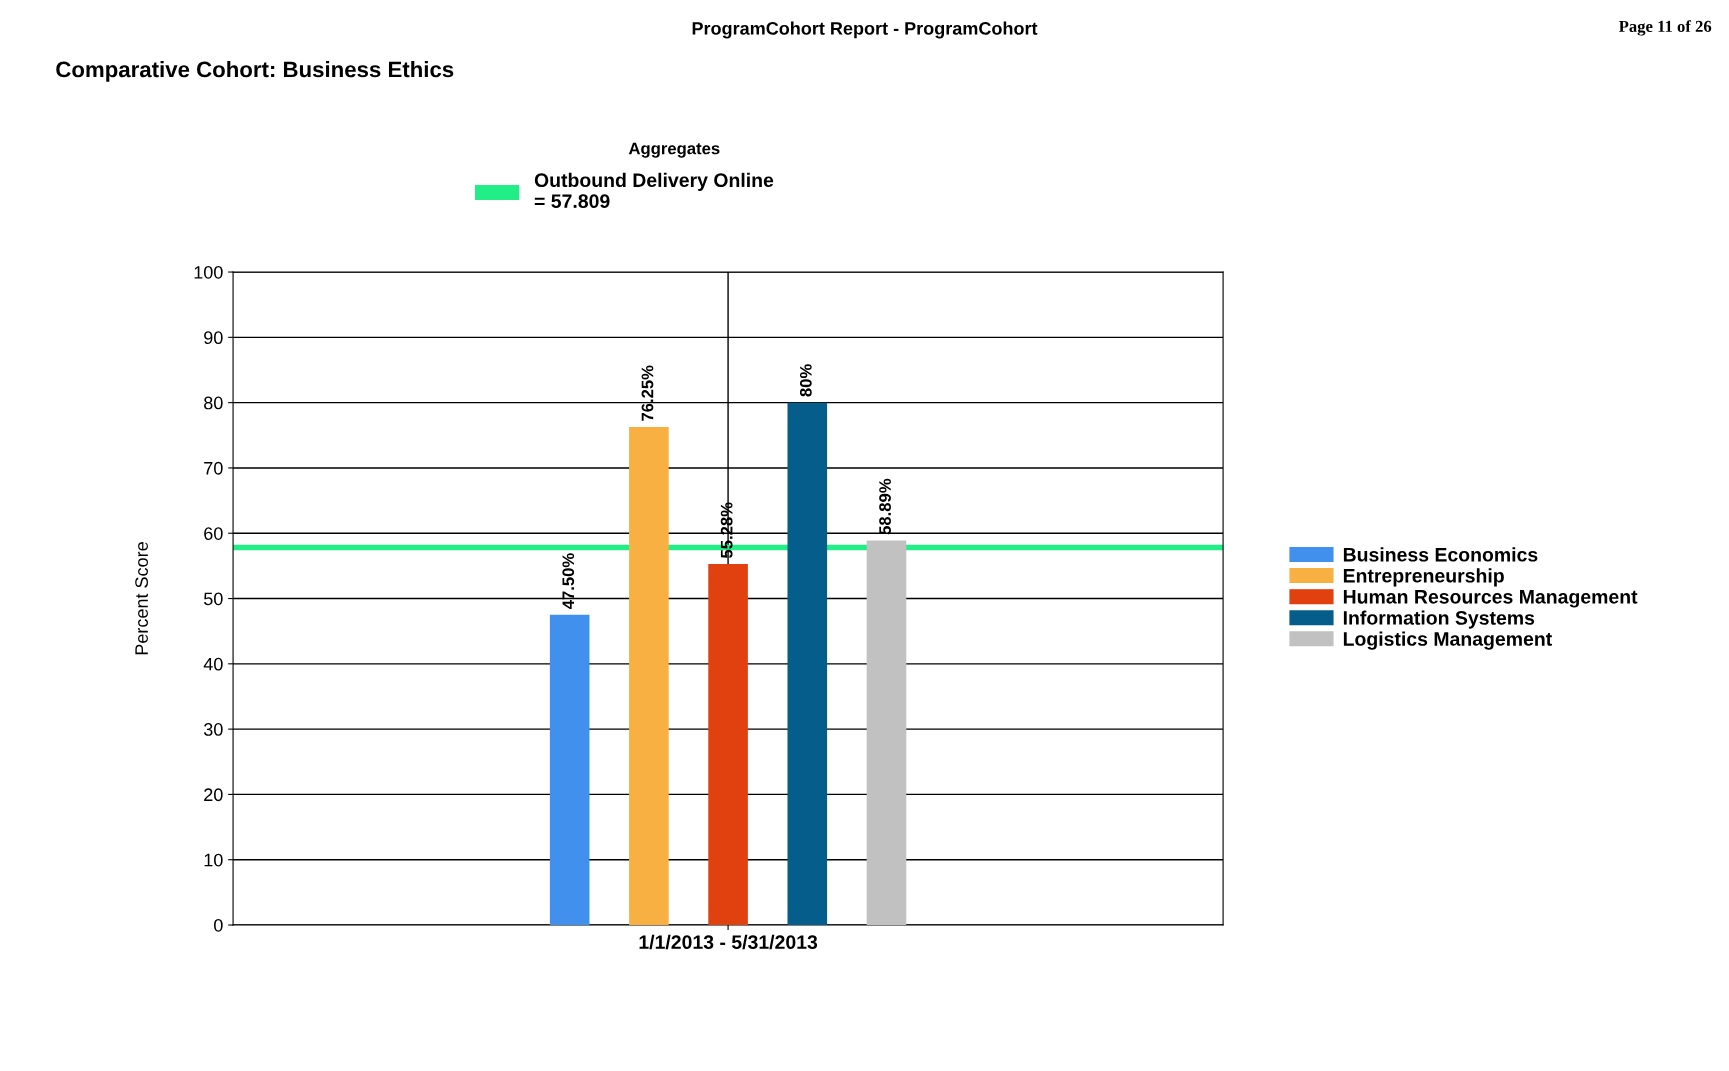 The width and height of the screenshot is (1729, 1071). I want to click on y-tick-label: 0, so click(218, 925).